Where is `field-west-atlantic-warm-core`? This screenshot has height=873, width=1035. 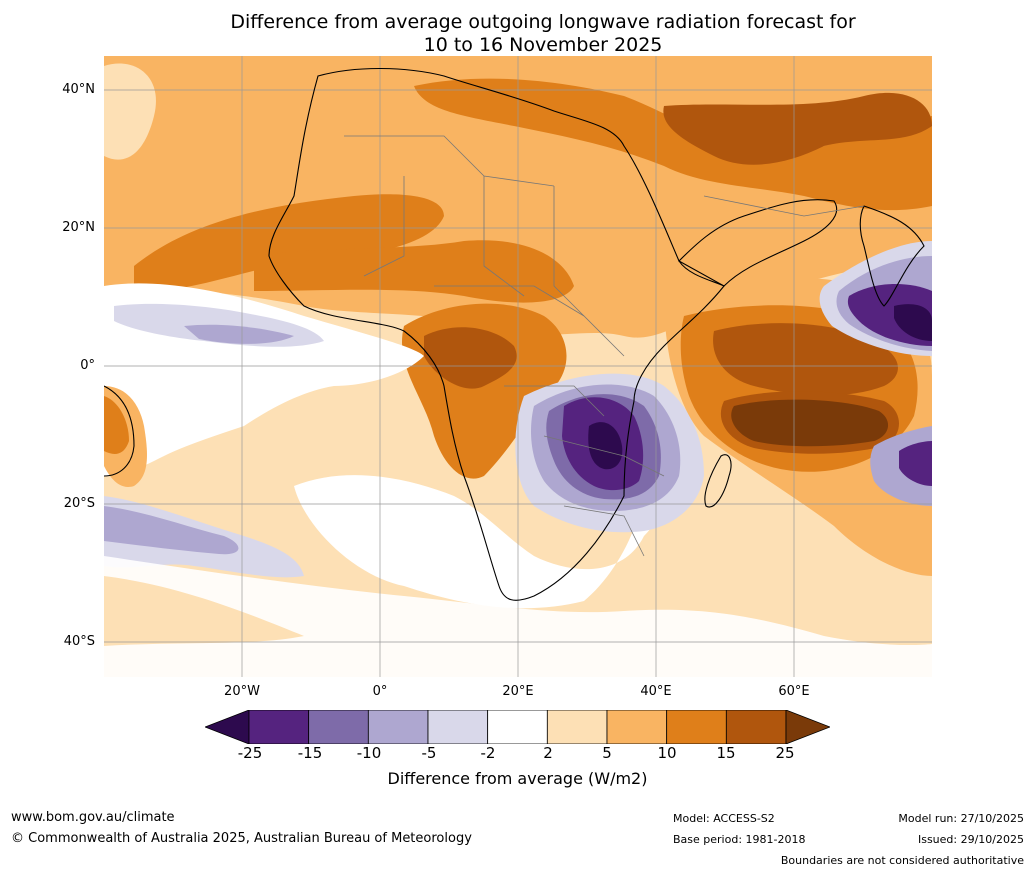
field-west-atlantic-warm-core is located at coordinates (116, 425).